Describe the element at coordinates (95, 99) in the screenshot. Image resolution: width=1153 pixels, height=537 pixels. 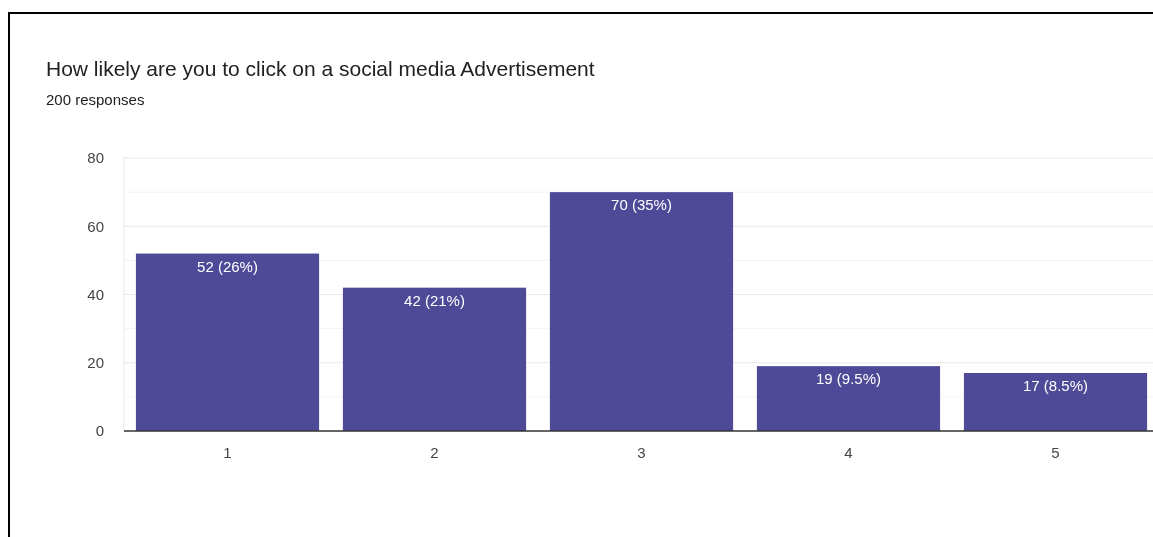
I see `chart-subtitle: 200 responses` at that location.